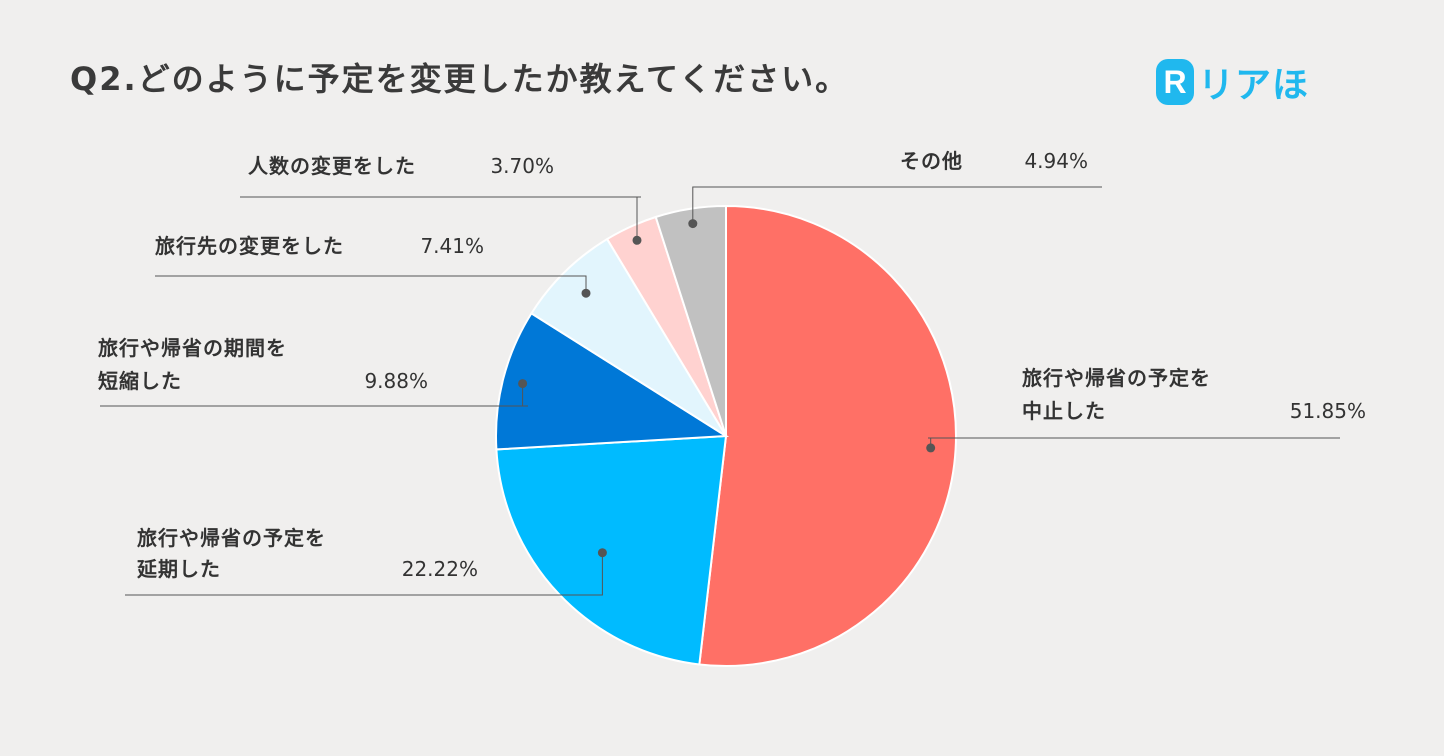 The image size is (1444, 756). I want to click on riaho-logo: R リアほ, so click(1232, 82).